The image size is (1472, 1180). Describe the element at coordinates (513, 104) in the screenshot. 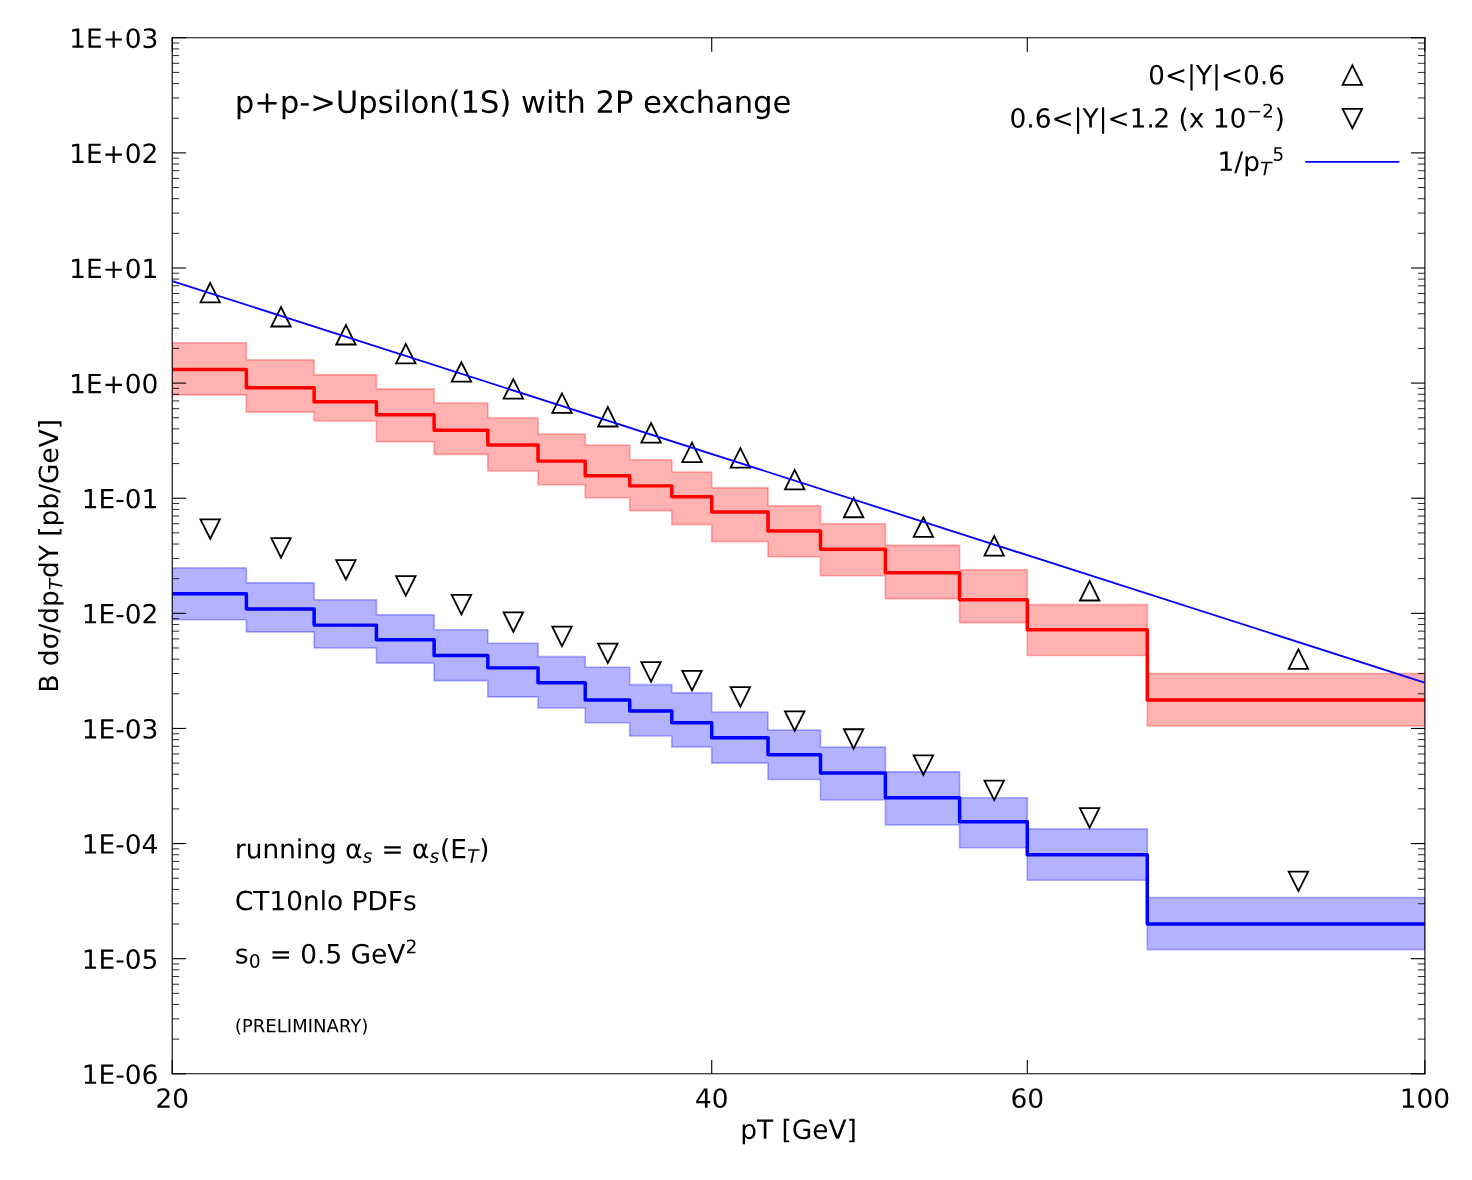

I see `text: p+p->Upsilon(1S) with 2P exchange` at that location.